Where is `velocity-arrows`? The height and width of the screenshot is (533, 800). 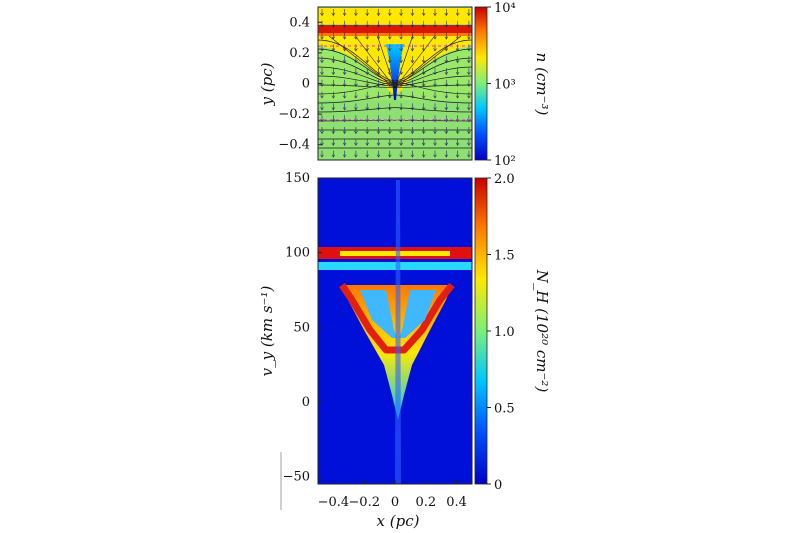
velocity-arrows is located at coordinates (395, 83).